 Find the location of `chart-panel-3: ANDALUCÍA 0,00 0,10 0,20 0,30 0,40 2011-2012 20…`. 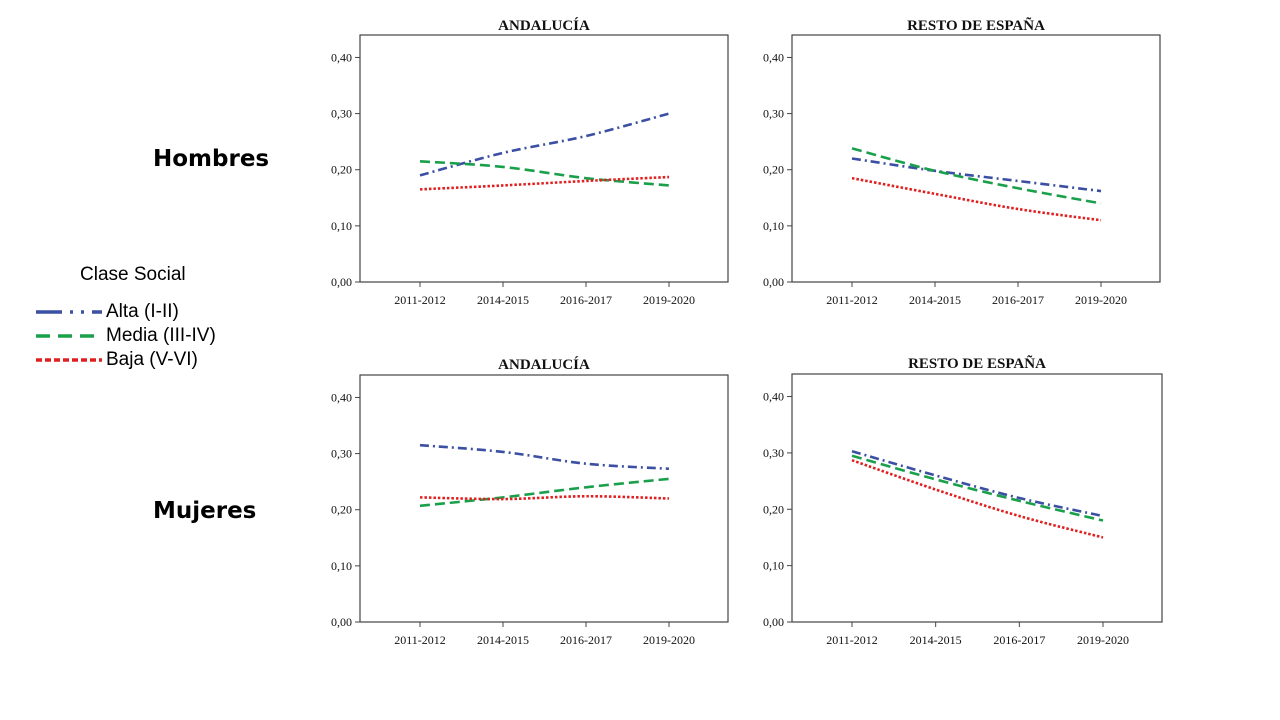

chart-panel-3: ANDALUCÍA 0,00 0,10 0,20 0,30 0,40 2011-2012 20… is located at coordinates (530, 501).